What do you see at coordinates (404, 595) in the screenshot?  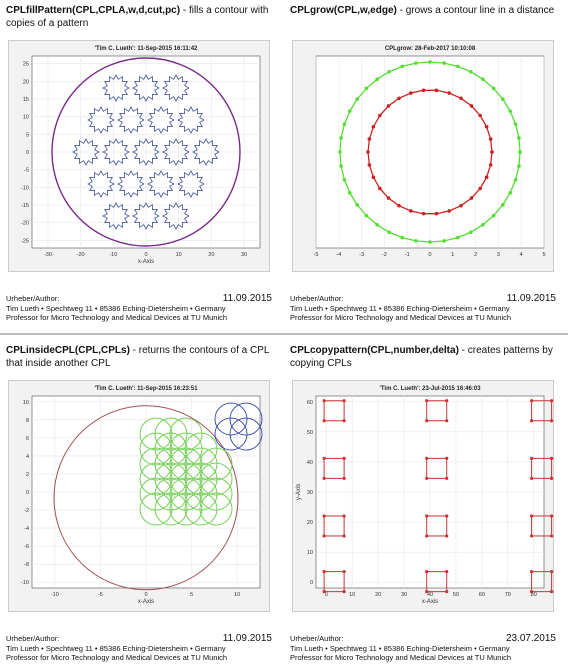 I see `x-tick-label: 30` at bounding box center [404, 595].